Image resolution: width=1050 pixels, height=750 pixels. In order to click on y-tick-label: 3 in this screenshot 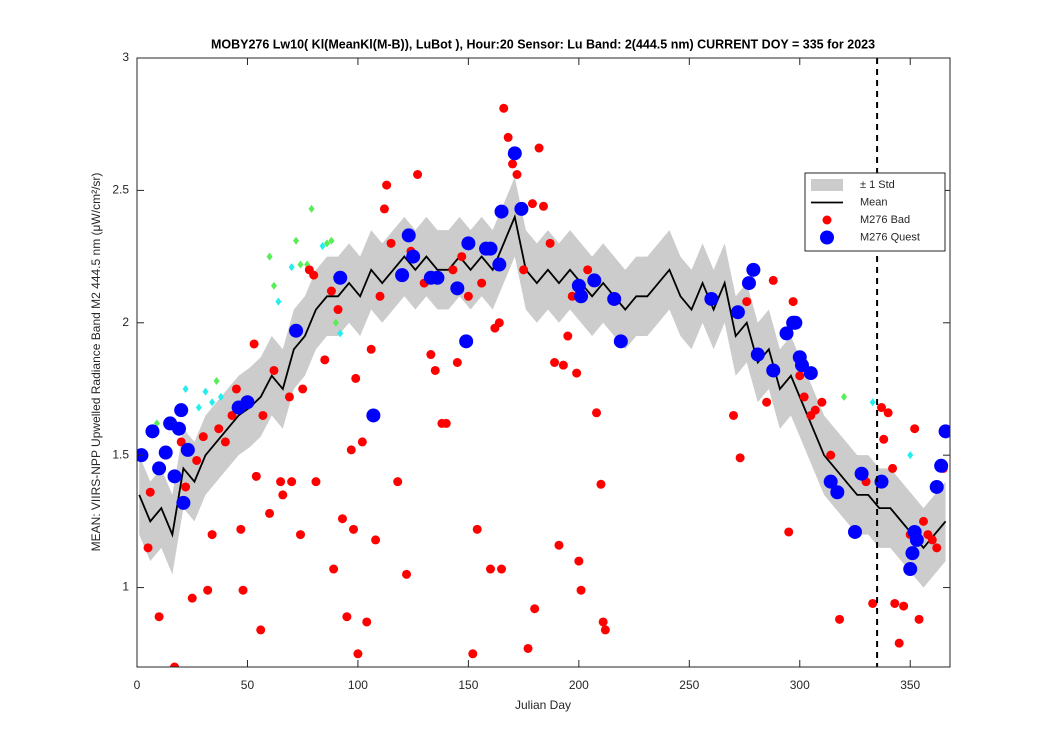, I will do `click(125, 57)`.